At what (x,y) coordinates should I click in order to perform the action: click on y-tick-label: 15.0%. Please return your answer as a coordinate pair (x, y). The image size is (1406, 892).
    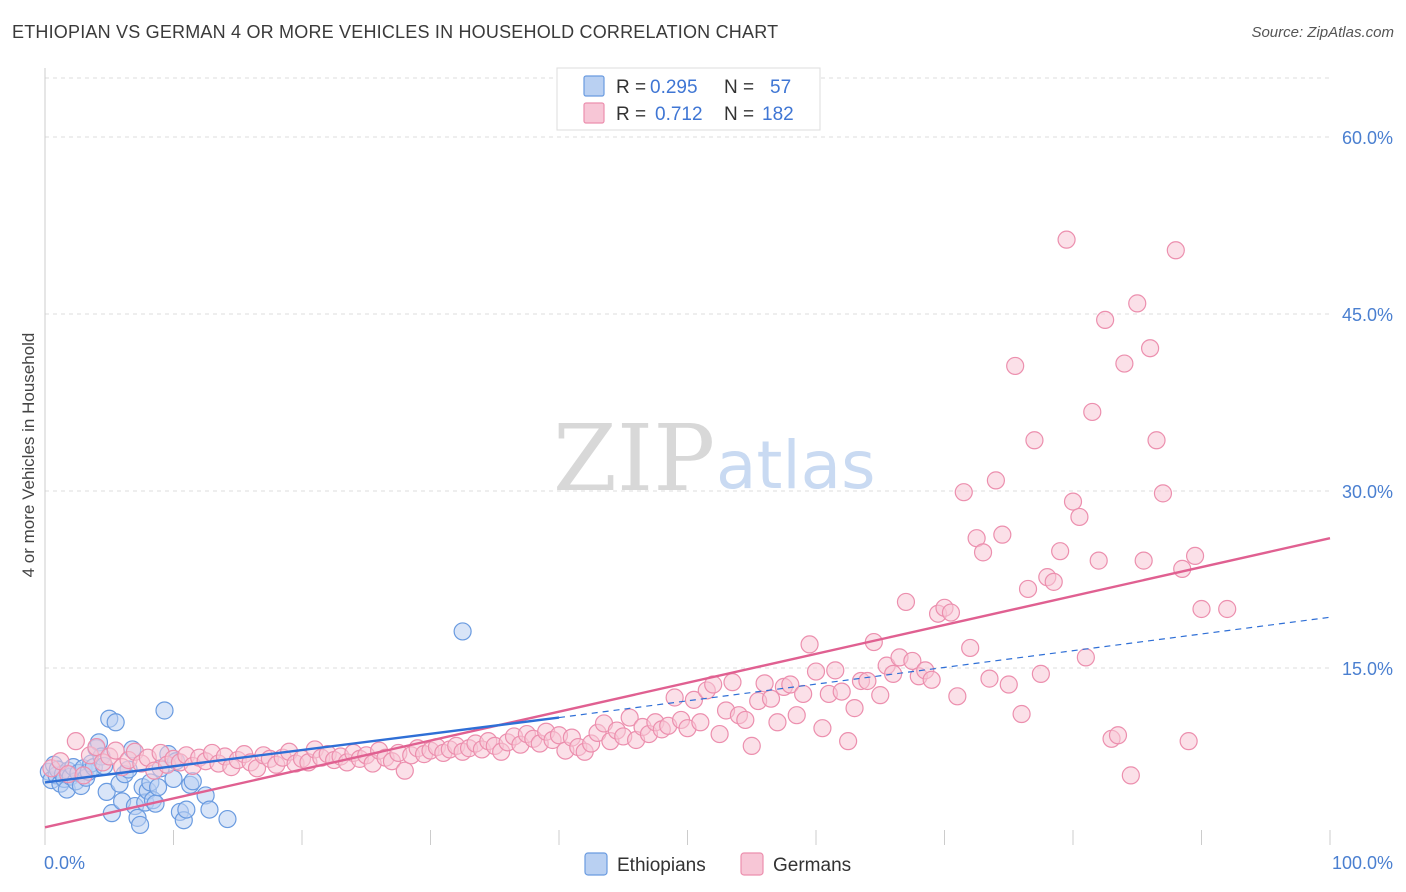
    Looking at the image, I should click on (1367, 669).